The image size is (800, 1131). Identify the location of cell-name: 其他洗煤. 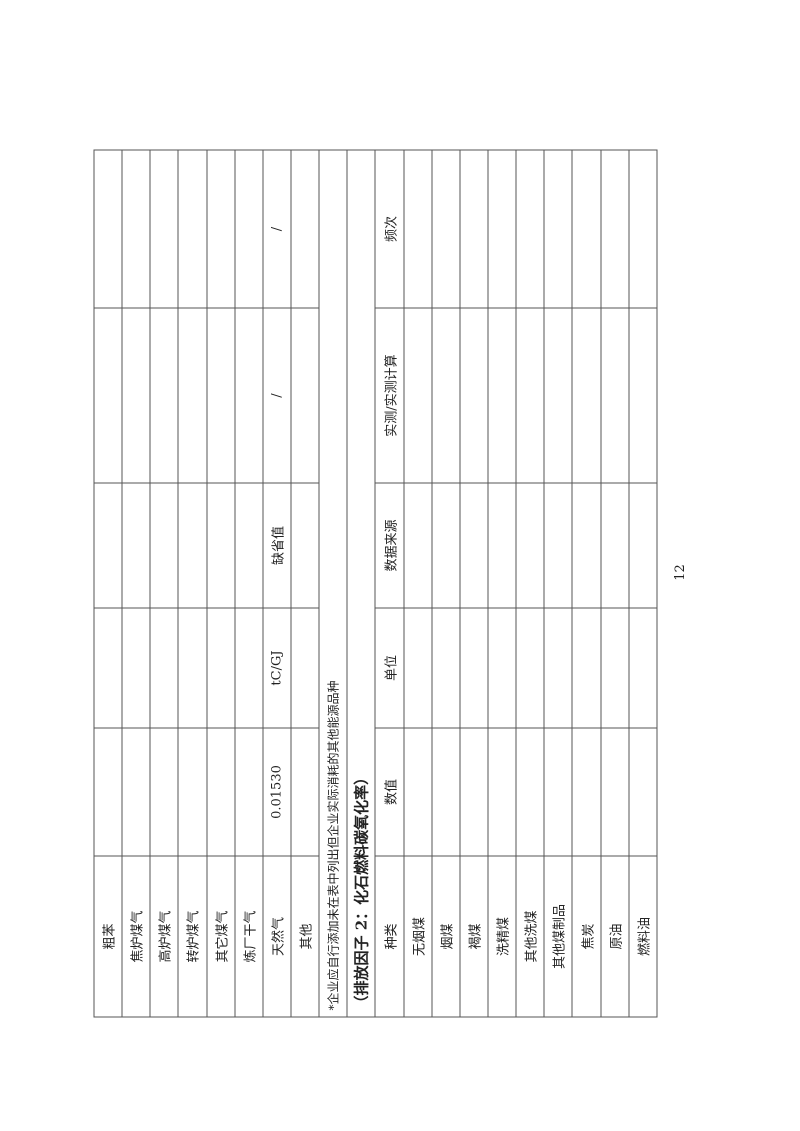
(529, 936).